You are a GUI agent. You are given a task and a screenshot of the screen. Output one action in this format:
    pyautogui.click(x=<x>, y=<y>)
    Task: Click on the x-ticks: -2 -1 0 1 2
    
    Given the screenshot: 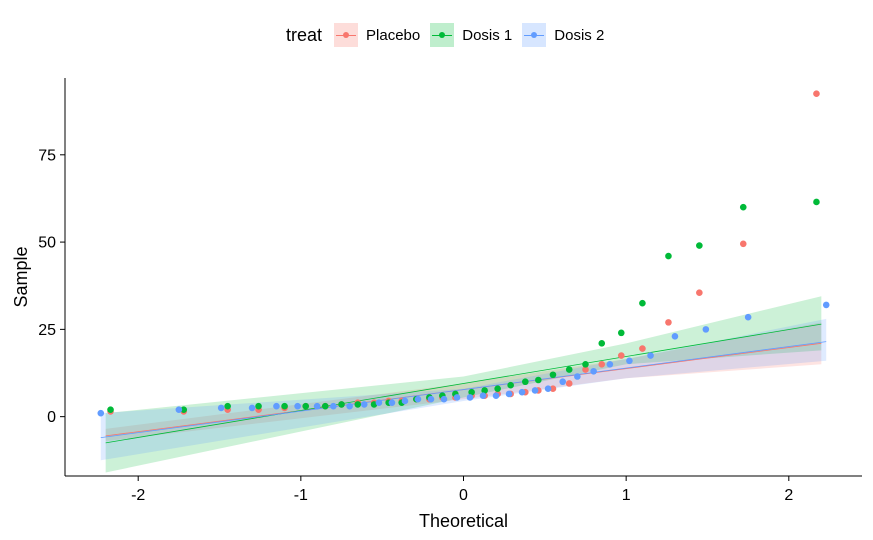 What is the action you would take?
    pyautogui.click(x=462, y=490)
    